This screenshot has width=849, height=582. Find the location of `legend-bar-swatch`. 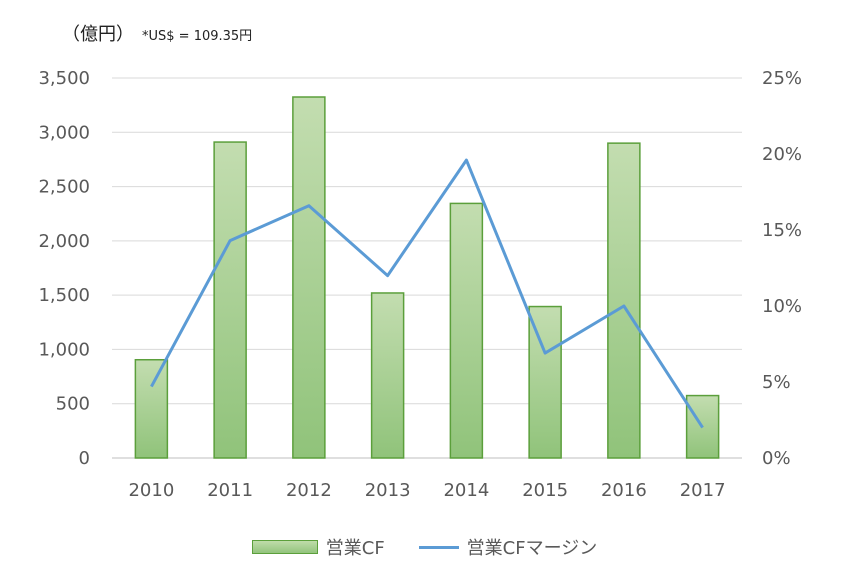

legend-bar-swatch is located at coordinates (284, 547).